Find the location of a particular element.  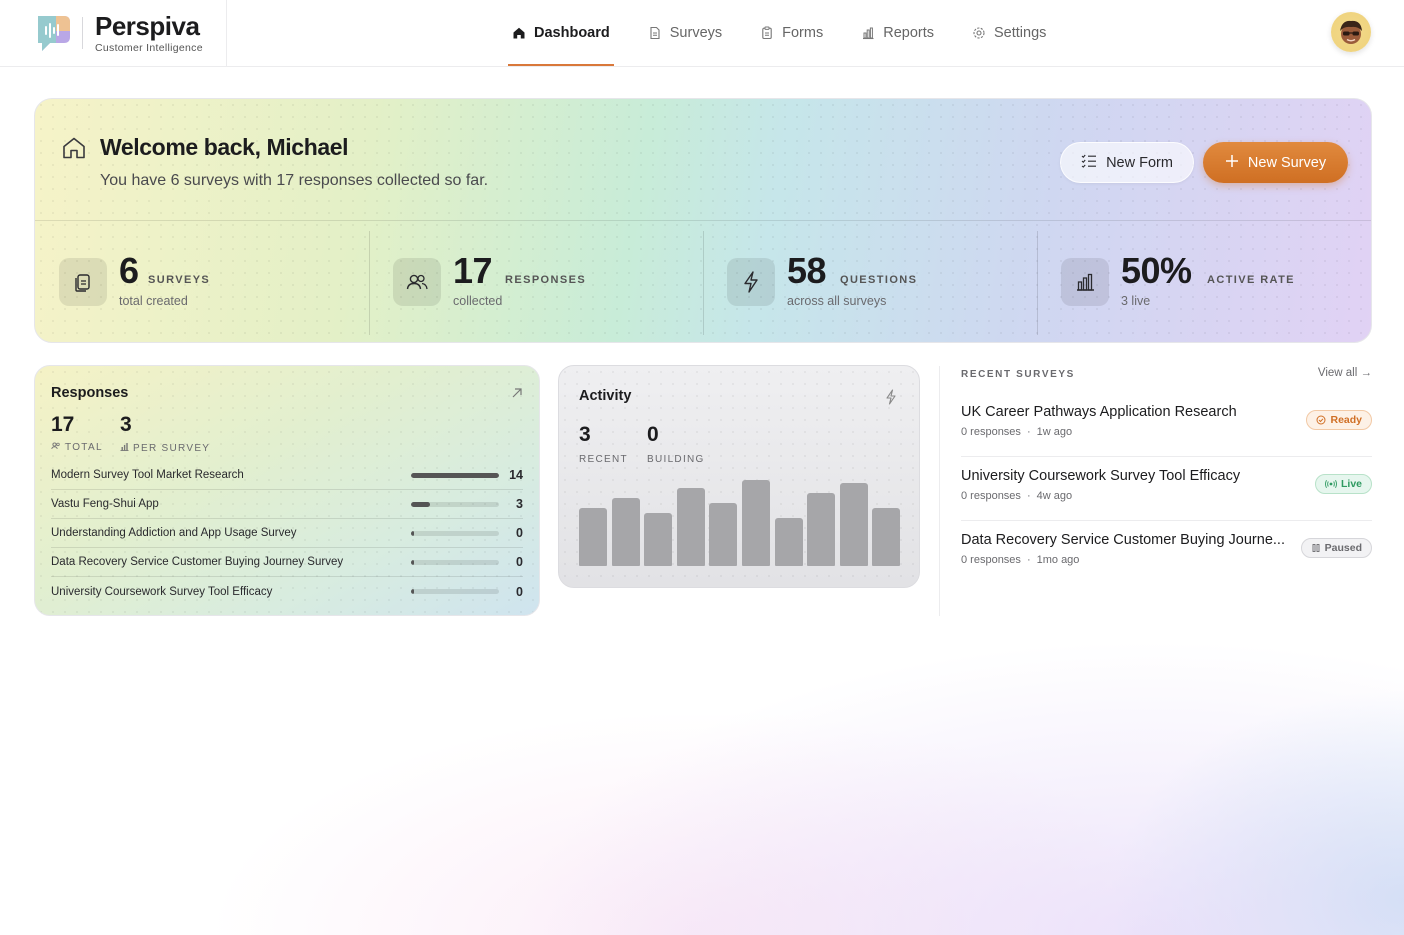

brand: Perspiva Customer Intelligence is located at coordinates (118, 33).